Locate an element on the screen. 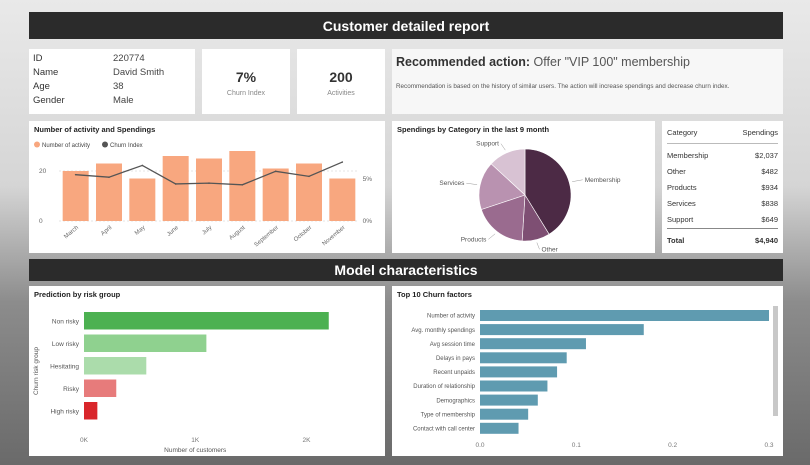 This screenshot has width=810, height=465. factors-scrollbar is located at coordinates (775, 361).